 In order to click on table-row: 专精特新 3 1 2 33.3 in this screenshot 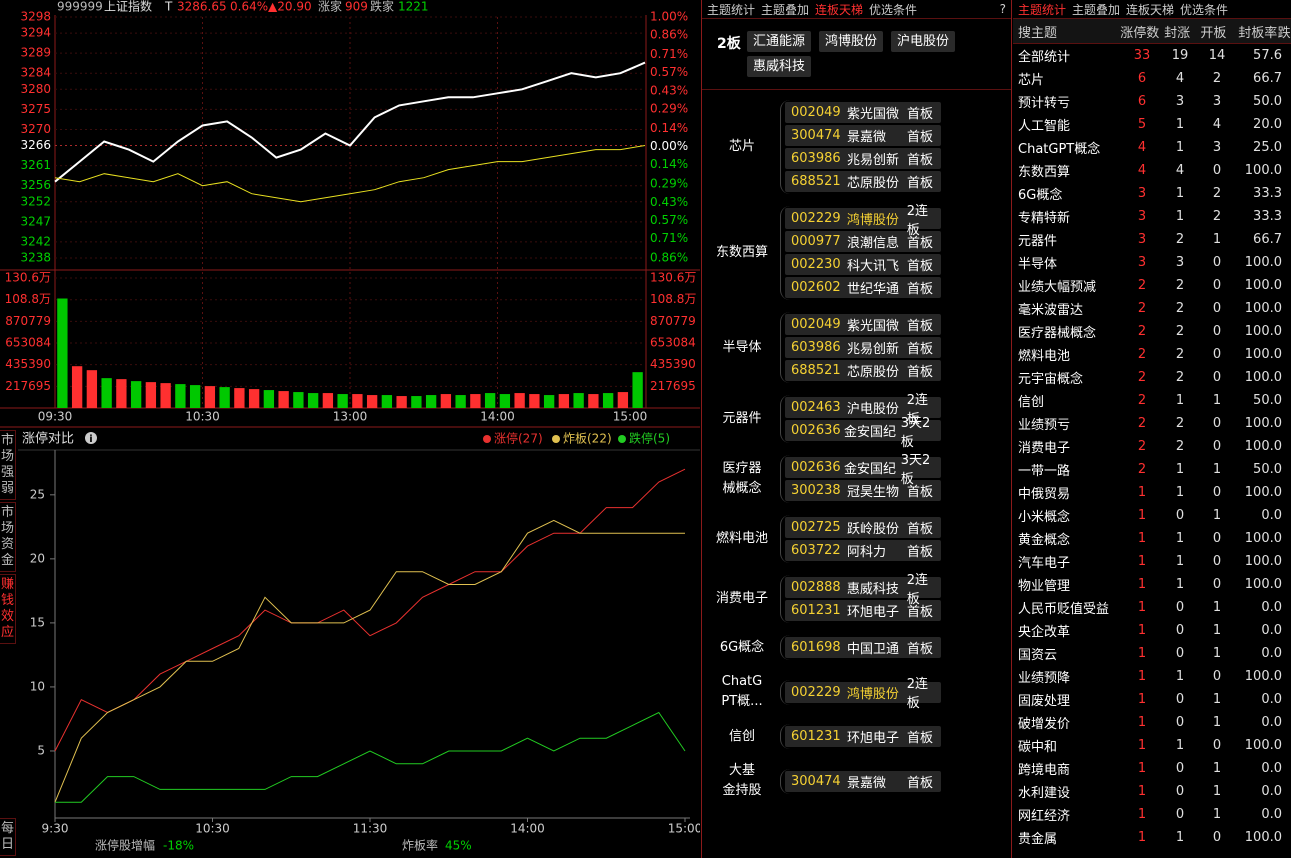, I will do `click(1152, 216)`.